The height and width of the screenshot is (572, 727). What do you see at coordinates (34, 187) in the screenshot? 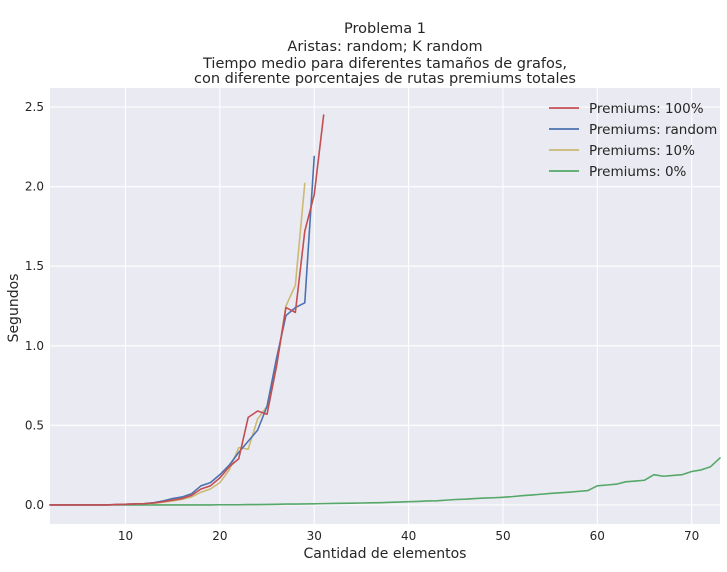
I see `y-tick-label: 2.0` at bounding box center [34, 187].